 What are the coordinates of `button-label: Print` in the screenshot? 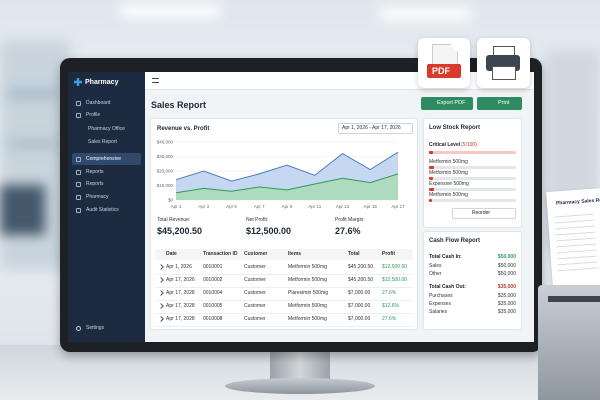 It's located at (504, 103).